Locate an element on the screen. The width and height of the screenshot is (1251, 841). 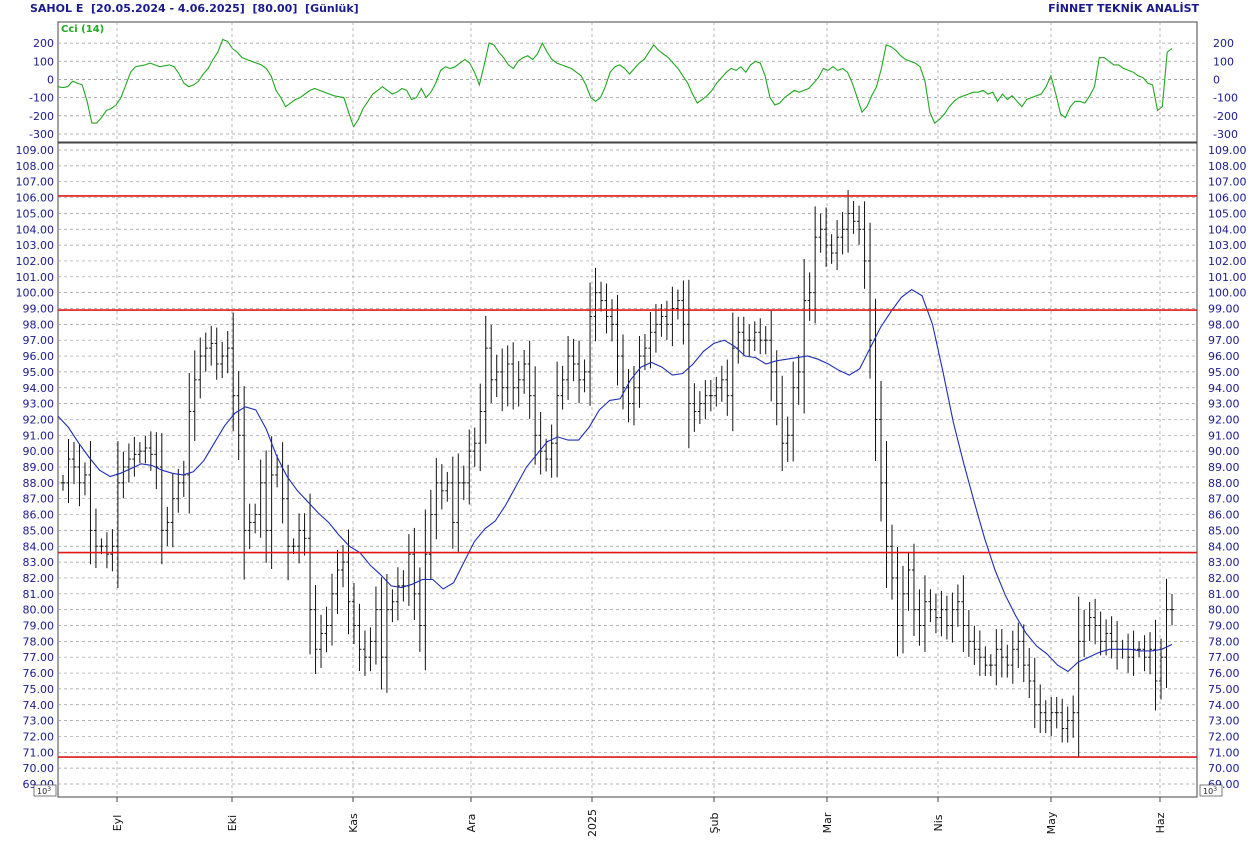
price-ytick-right: 75.00 is located at coordinates (1224, 689).